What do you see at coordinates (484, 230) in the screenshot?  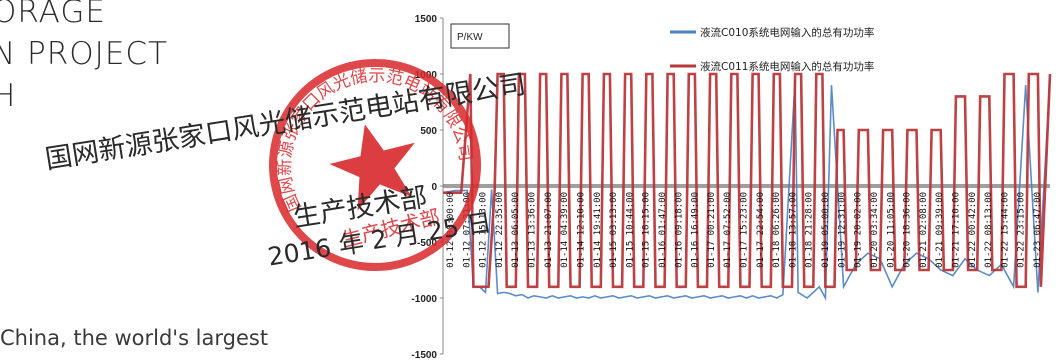 I see `x-tick-label: 01-12 15:13:00` at bounding box center [484, 230].